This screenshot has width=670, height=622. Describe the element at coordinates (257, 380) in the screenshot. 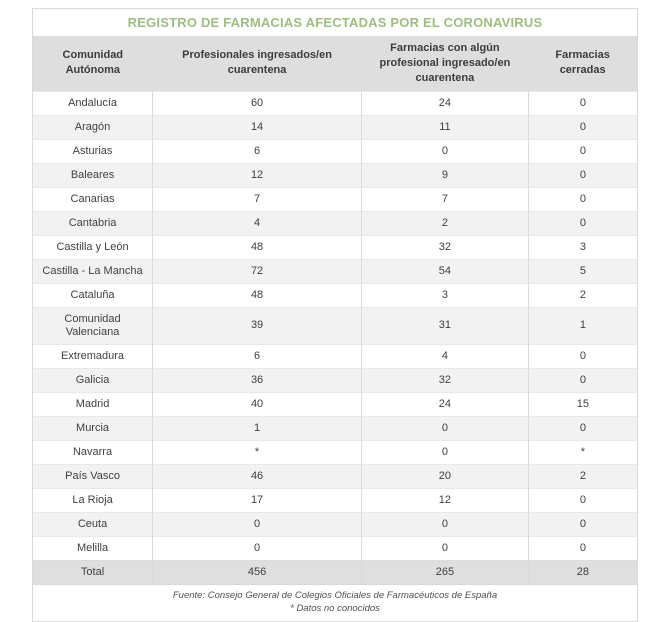

I see `value-cell: 36` at that location.